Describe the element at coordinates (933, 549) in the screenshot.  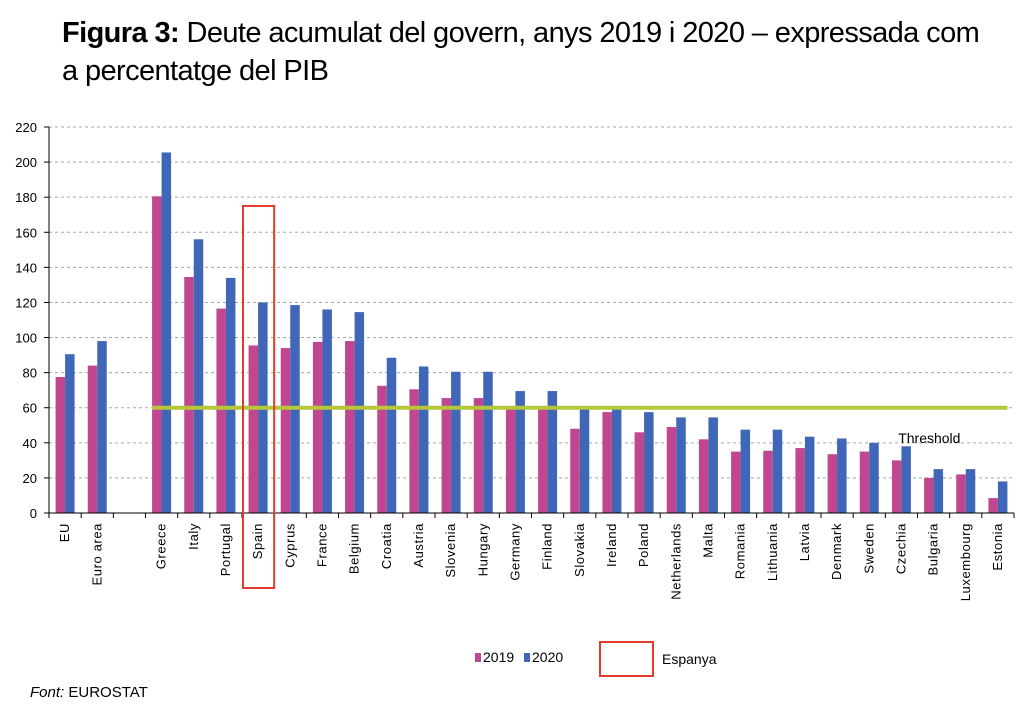
I see `category-label: Bulgaria` at that location.